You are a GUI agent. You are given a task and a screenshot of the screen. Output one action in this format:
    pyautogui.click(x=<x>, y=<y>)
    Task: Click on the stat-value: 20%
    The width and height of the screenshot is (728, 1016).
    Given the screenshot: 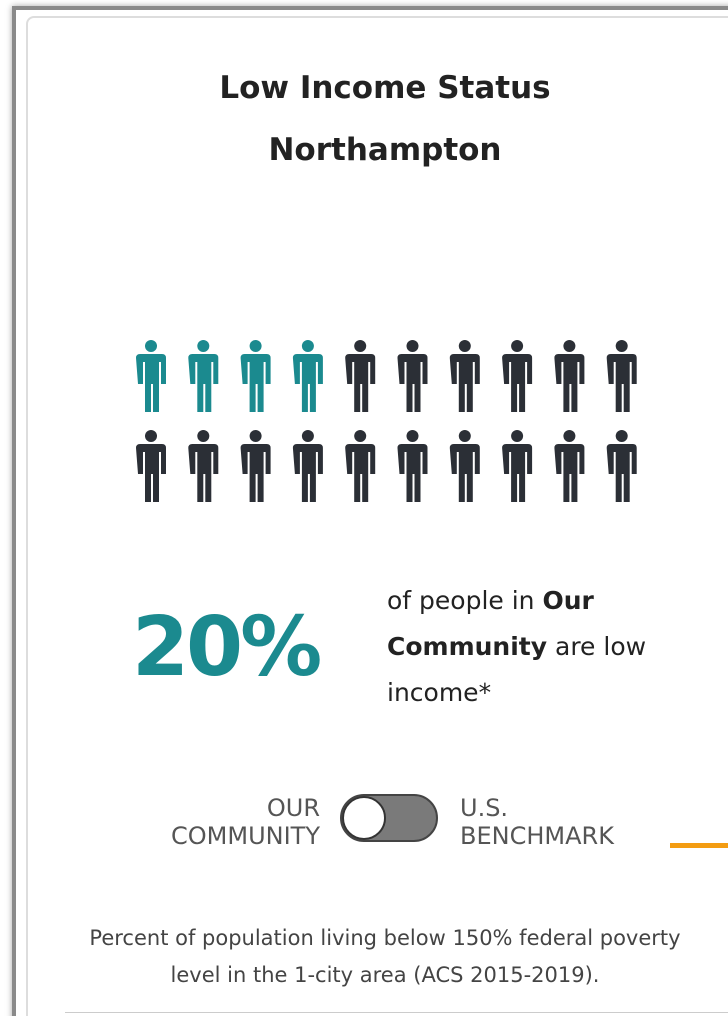 What is the action you would take?
    pyautogui.click(x=227, y=647)
    